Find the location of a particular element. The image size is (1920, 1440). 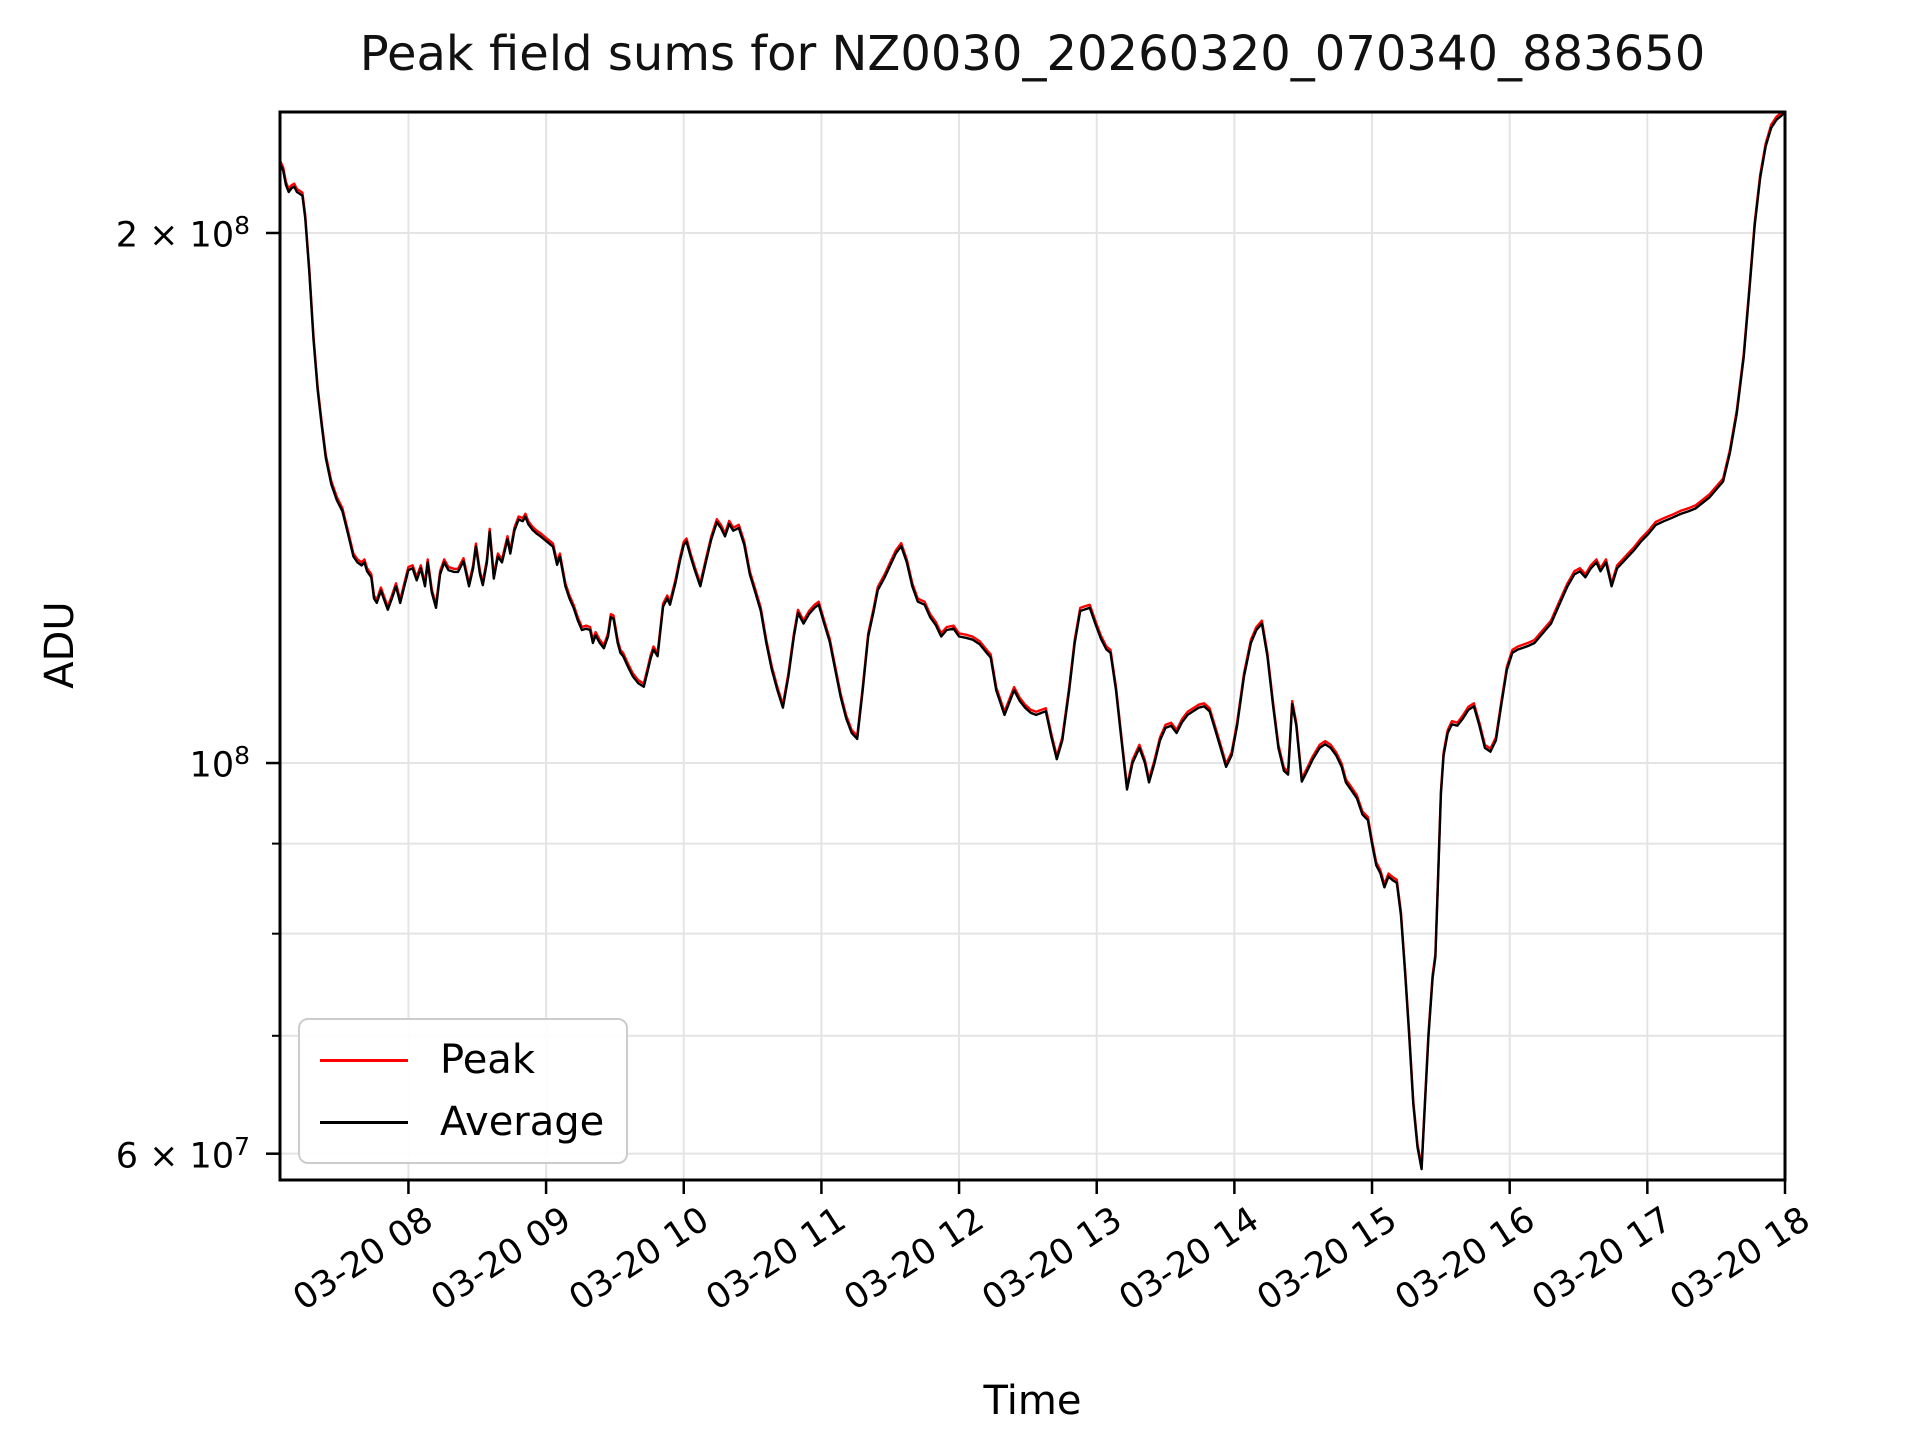

legend: Peak Average is located at coordinates (463, 1091).